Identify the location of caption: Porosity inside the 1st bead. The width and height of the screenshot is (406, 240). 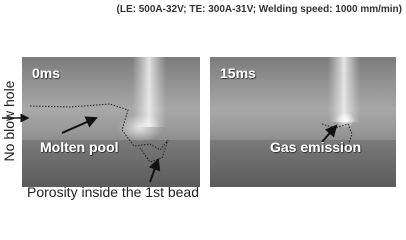
(113, 192).